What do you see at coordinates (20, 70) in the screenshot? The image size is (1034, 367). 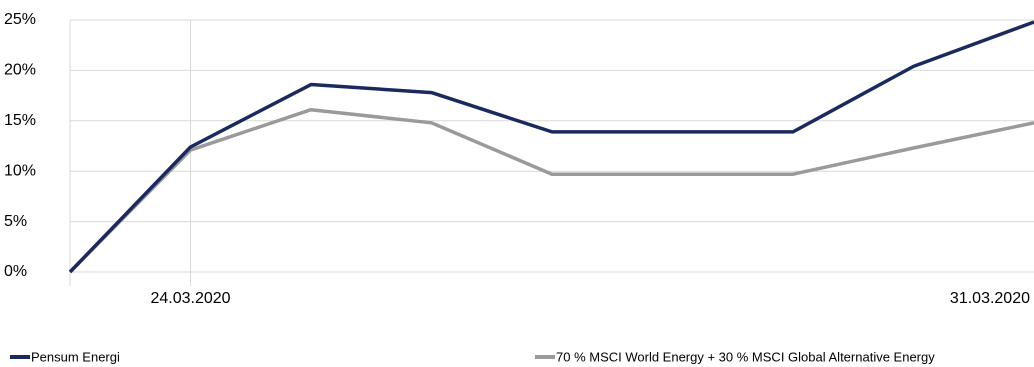 I see `y-tick-label: 20%` at bounding box center [20, 70].